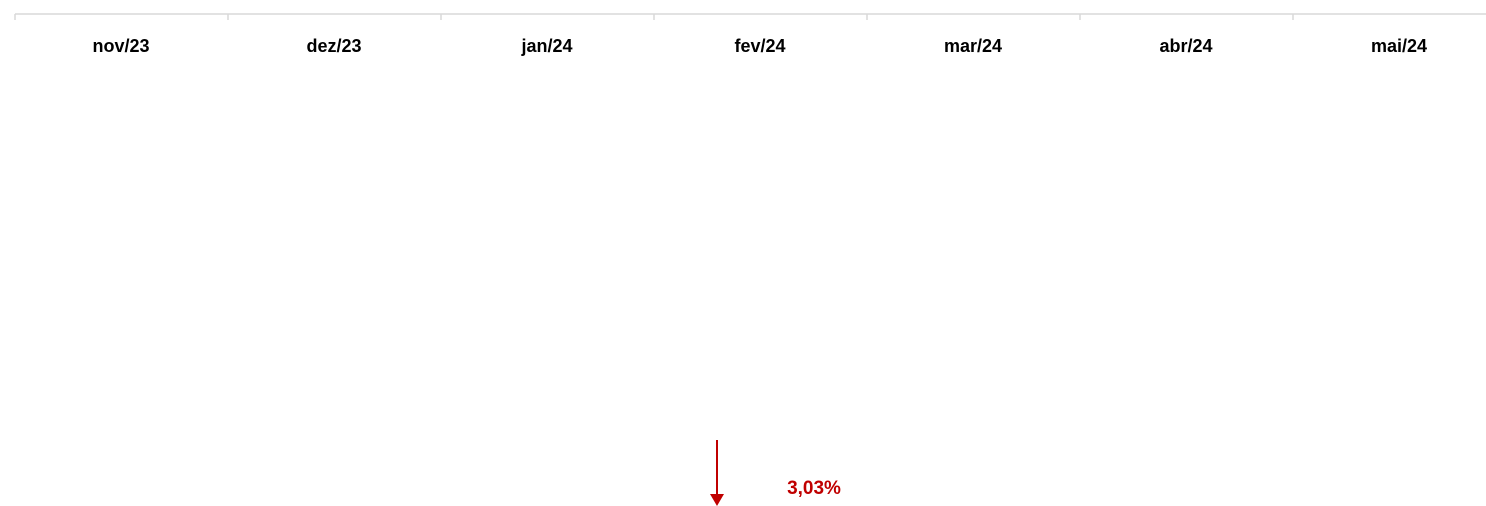  Describe the element at coordinates (333, 46) in the screenshot. I see `category-tick-label: dez/23` at that location.